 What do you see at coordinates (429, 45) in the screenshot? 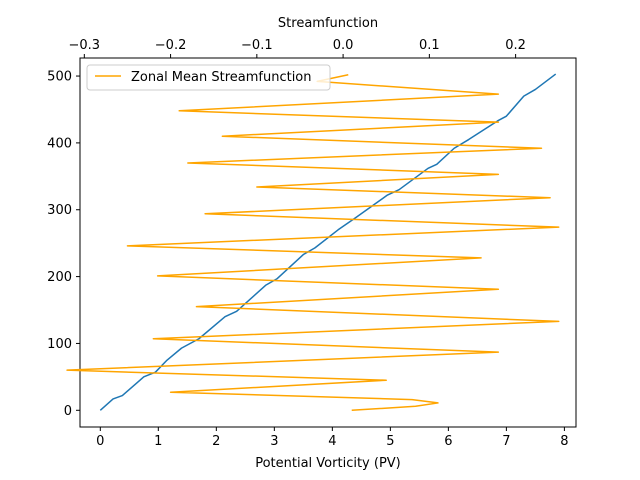
I see `top-tick-label: 0.1` at bounding box center [429, 45].